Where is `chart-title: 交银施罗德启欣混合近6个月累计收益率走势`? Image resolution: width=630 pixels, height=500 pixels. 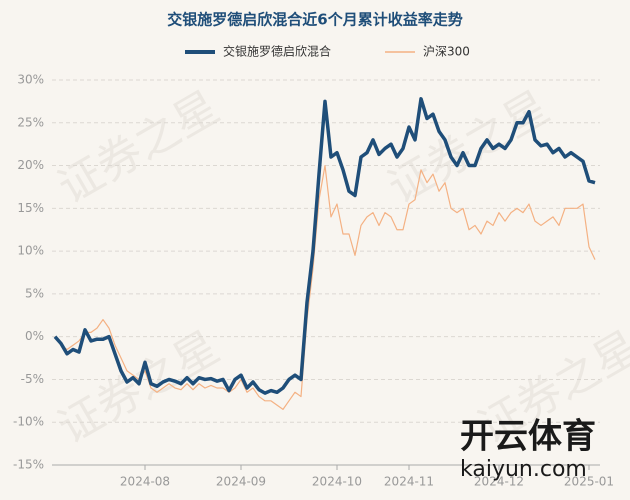
chart-title: 交银施罗德启欣混合近6个月累计收益率走势 is located at coordinates (314, 20).